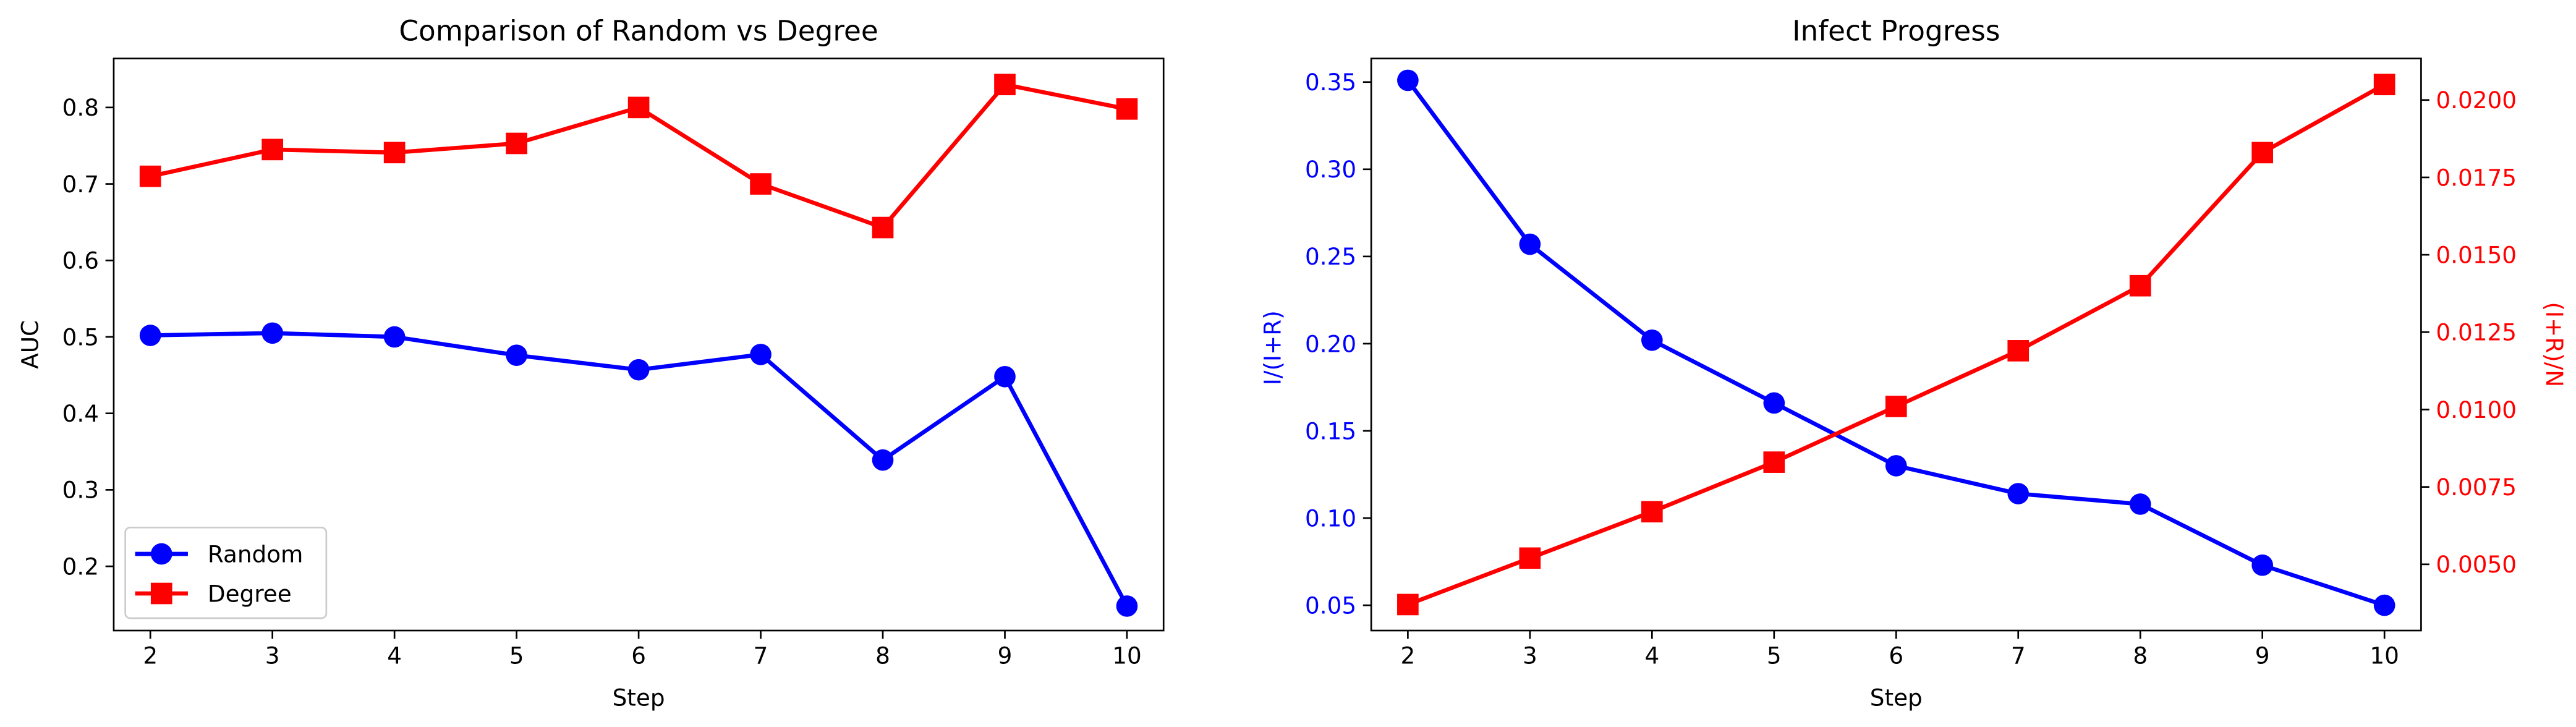  What do you see at coordinates (1896, 30) in the screenshot?
I see `chart-right-title: Infect Progress` at bounding box center [1896, 30].